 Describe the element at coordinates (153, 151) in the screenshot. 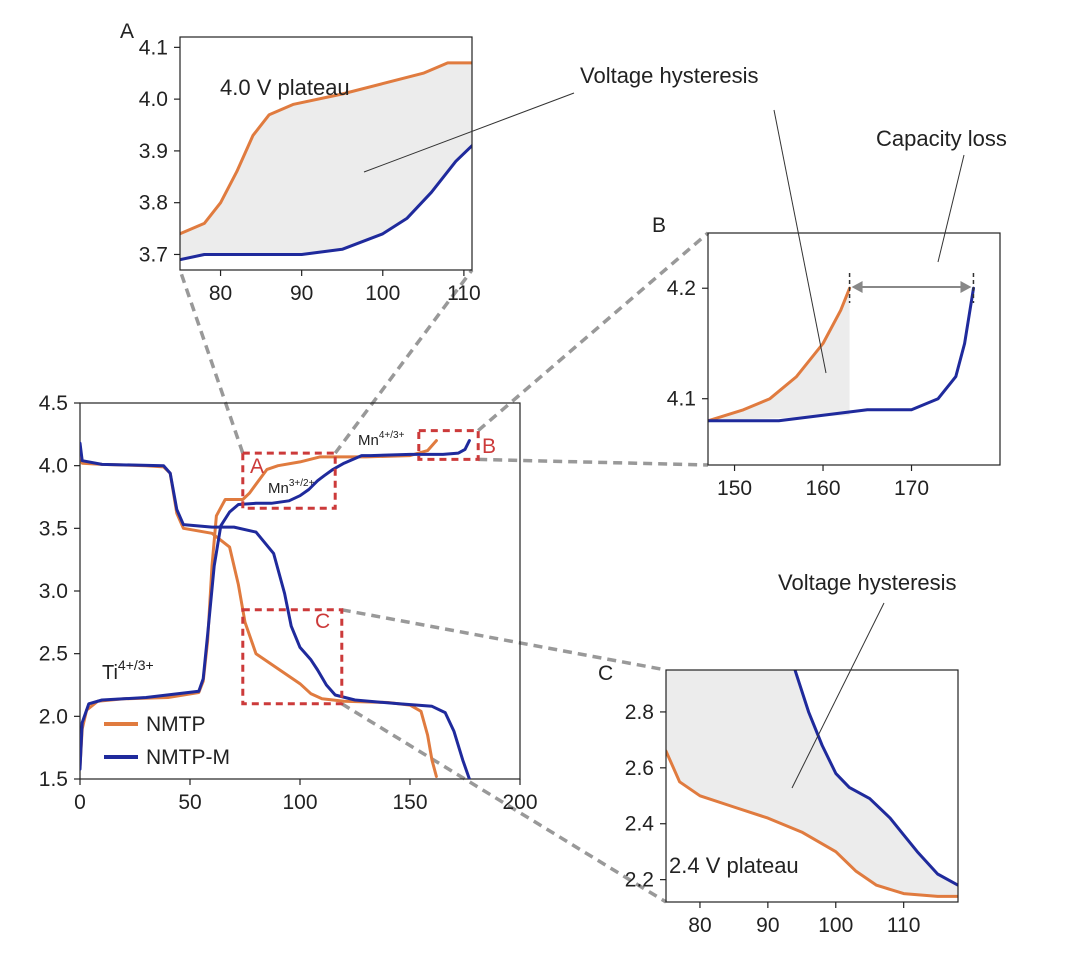

I see `inset-a-ytick-label: 3.9` at that location.